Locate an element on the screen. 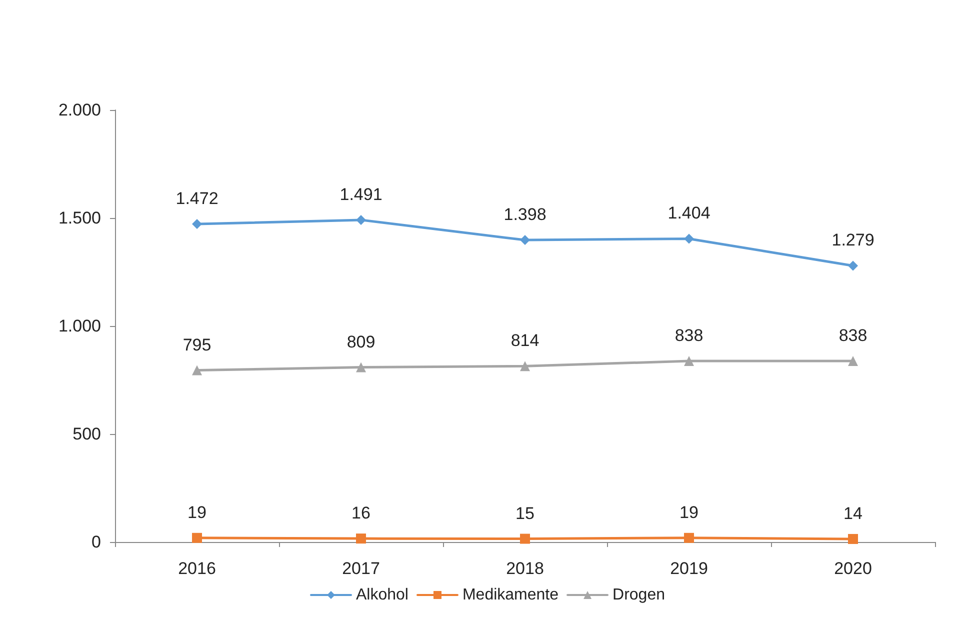 Image resolution: width=975 pixels, height=620 pixels. legend-label: Alkohol is located at coordinates (382, 595).